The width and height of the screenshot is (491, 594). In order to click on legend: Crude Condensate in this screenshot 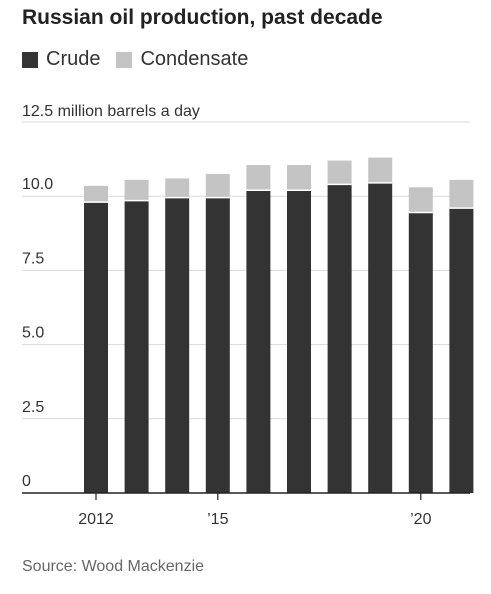, I will do `click(143, 59)`.